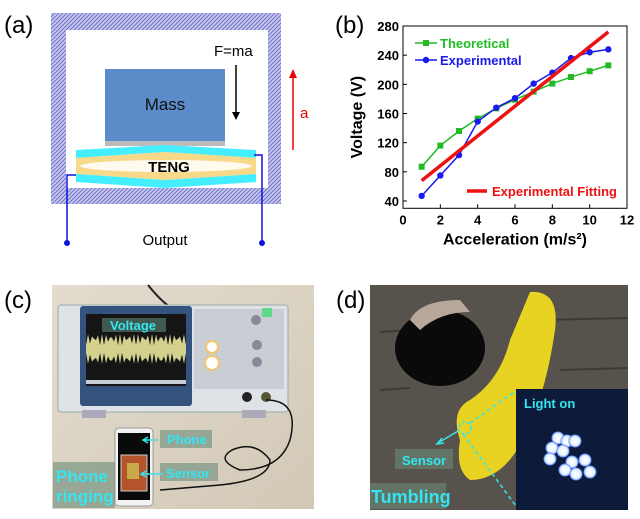 This screenshot has width=640, height=519. What do you see at coordinates (554, 191) in the screenshot?
I see `legend-label: Experimental Fitting` at bounding box center [554, 191].